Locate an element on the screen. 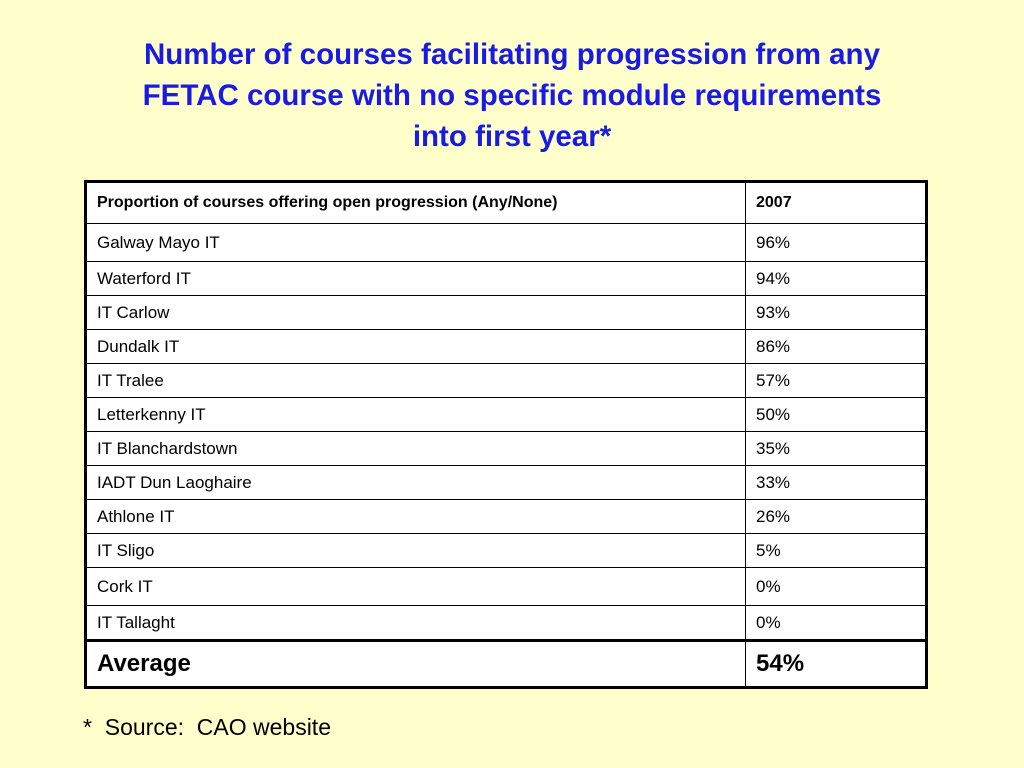 This screenshot has height=768, width=1024. institution-cell: Athlone IT is located at coordinates (415, 516).